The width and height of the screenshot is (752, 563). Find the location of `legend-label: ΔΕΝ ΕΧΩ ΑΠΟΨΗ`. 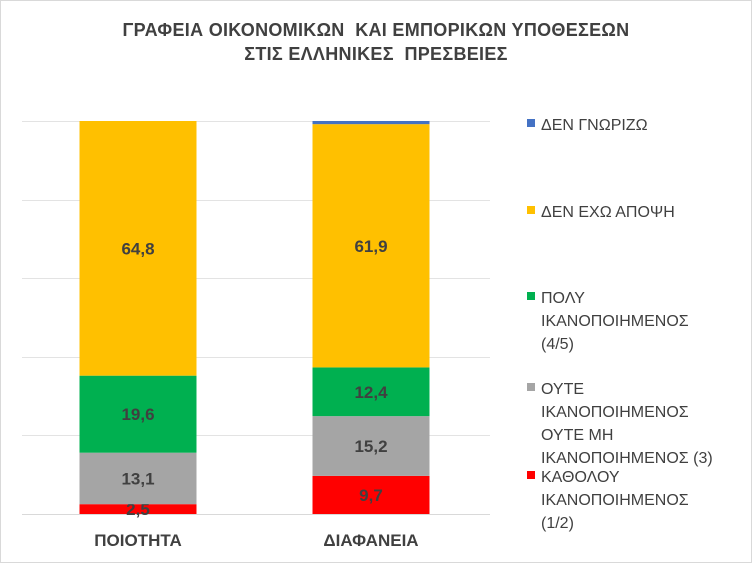

legend-label: ΔΕΝ ΕΧΩ ΑΠΟΨΗ is located at coordinates (608, 212).